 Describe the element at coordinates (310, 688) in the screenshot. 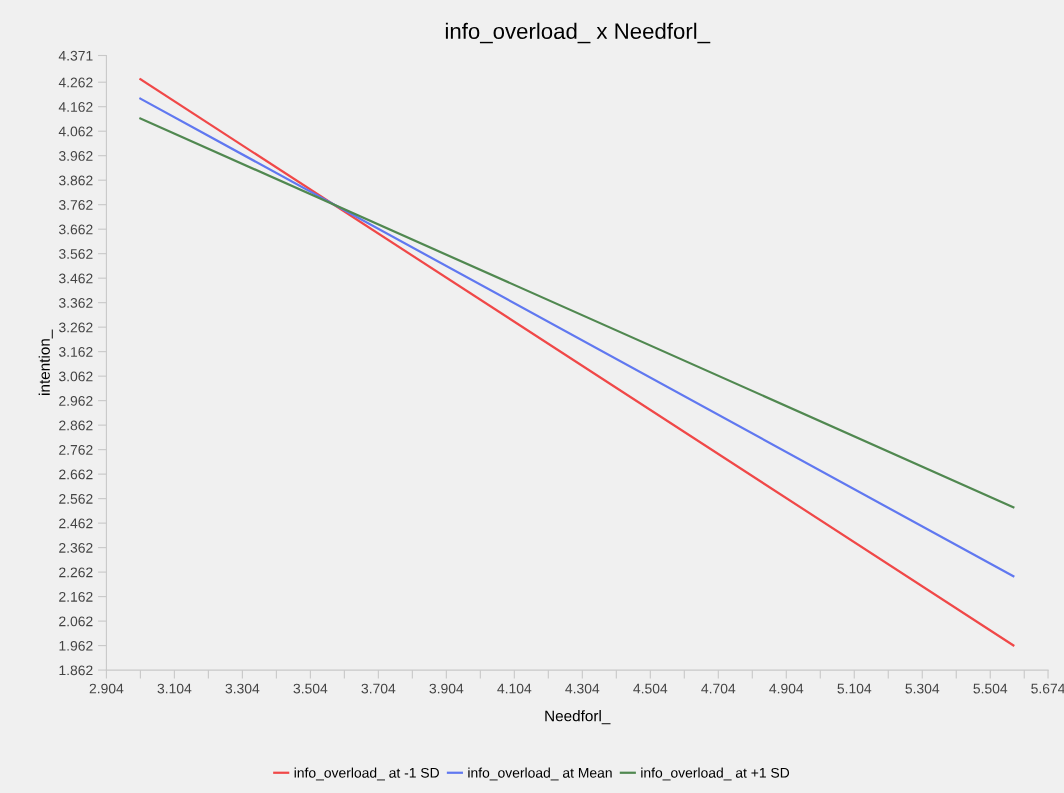

I see `x-tick-label: 3.504` at that location.